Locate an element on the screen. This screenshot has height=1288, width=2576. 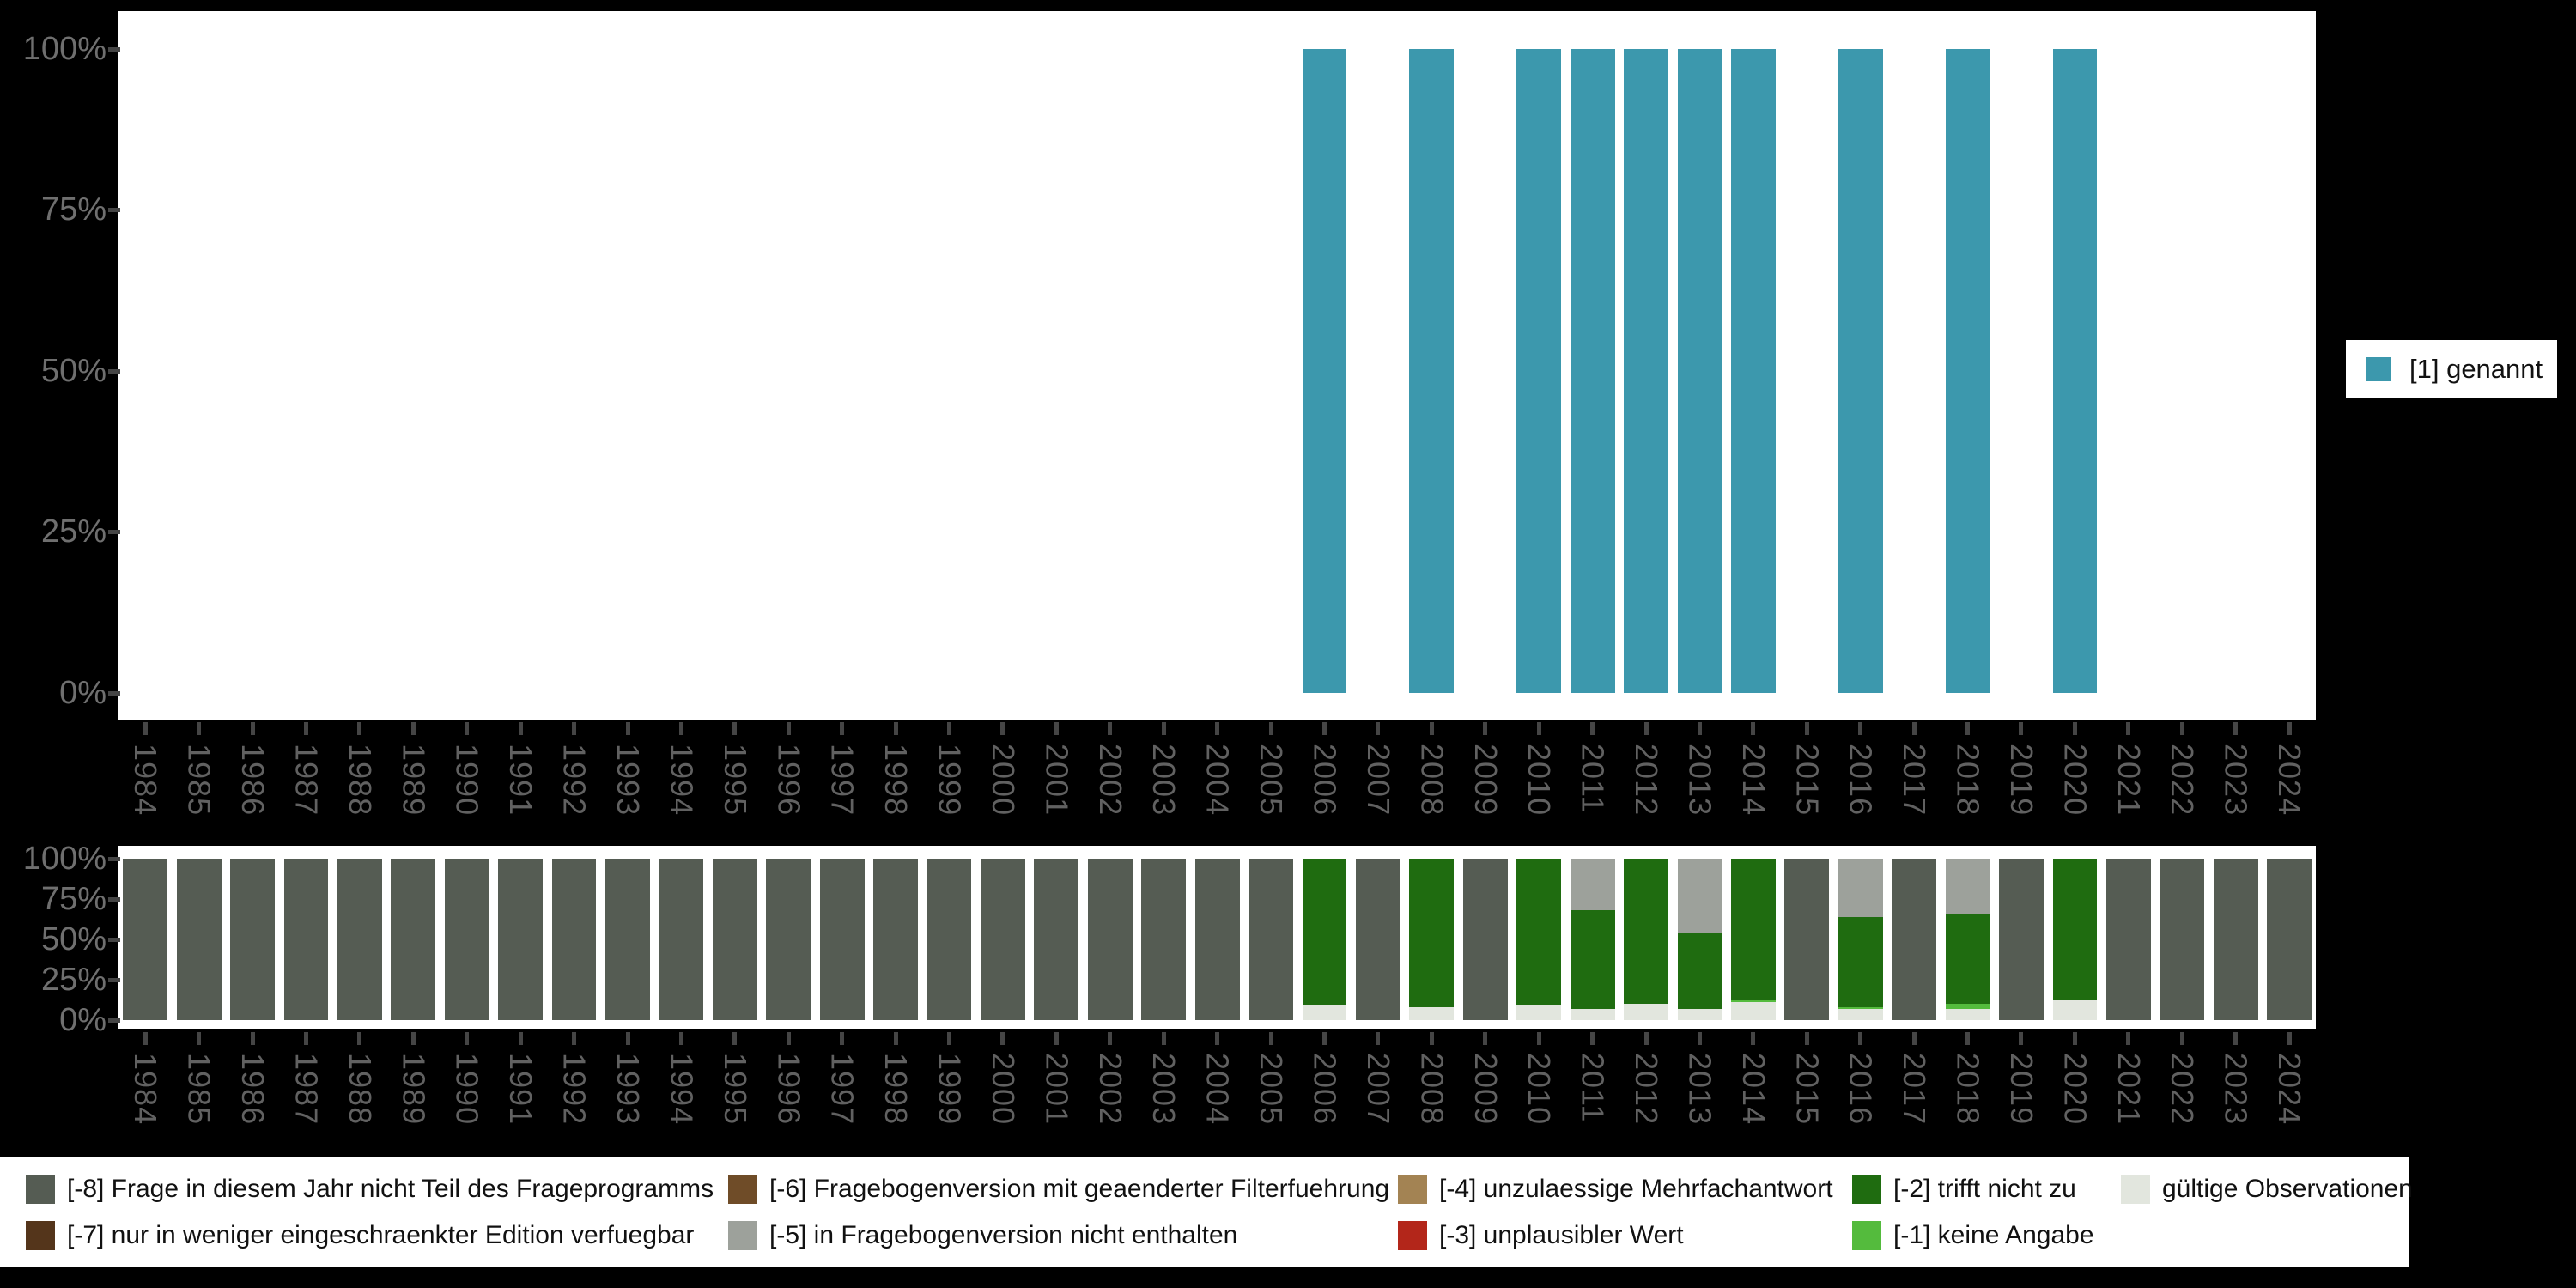
legend-item-m1: [-1] keine Angabe is located at coordinates (1973, 1235).